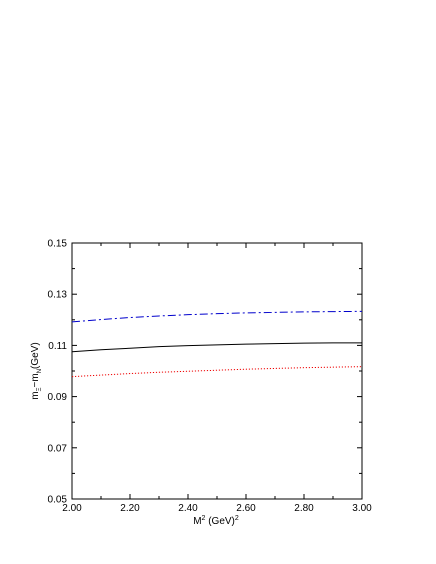  I want to click on y-tick-label: 0.11, so click(57, 346).